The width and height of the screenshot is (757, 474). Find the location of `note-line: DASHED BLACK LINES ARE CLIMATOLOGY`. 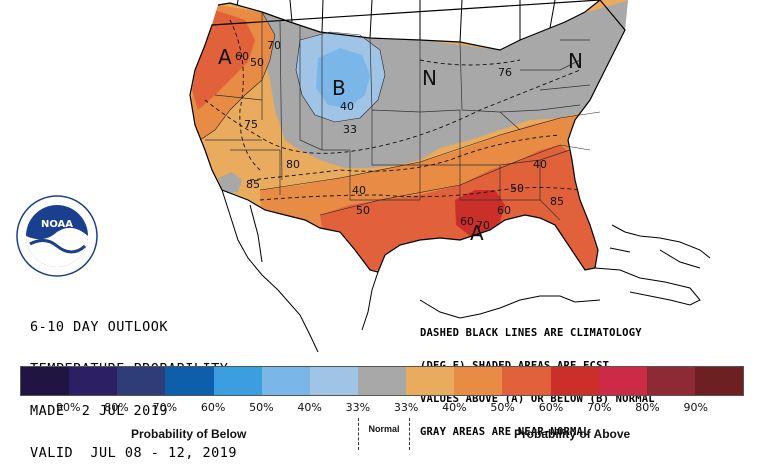

note-line: DASHED BLACK LINES ARE CLIMATOLOGY is located at coordinates (531, 333).